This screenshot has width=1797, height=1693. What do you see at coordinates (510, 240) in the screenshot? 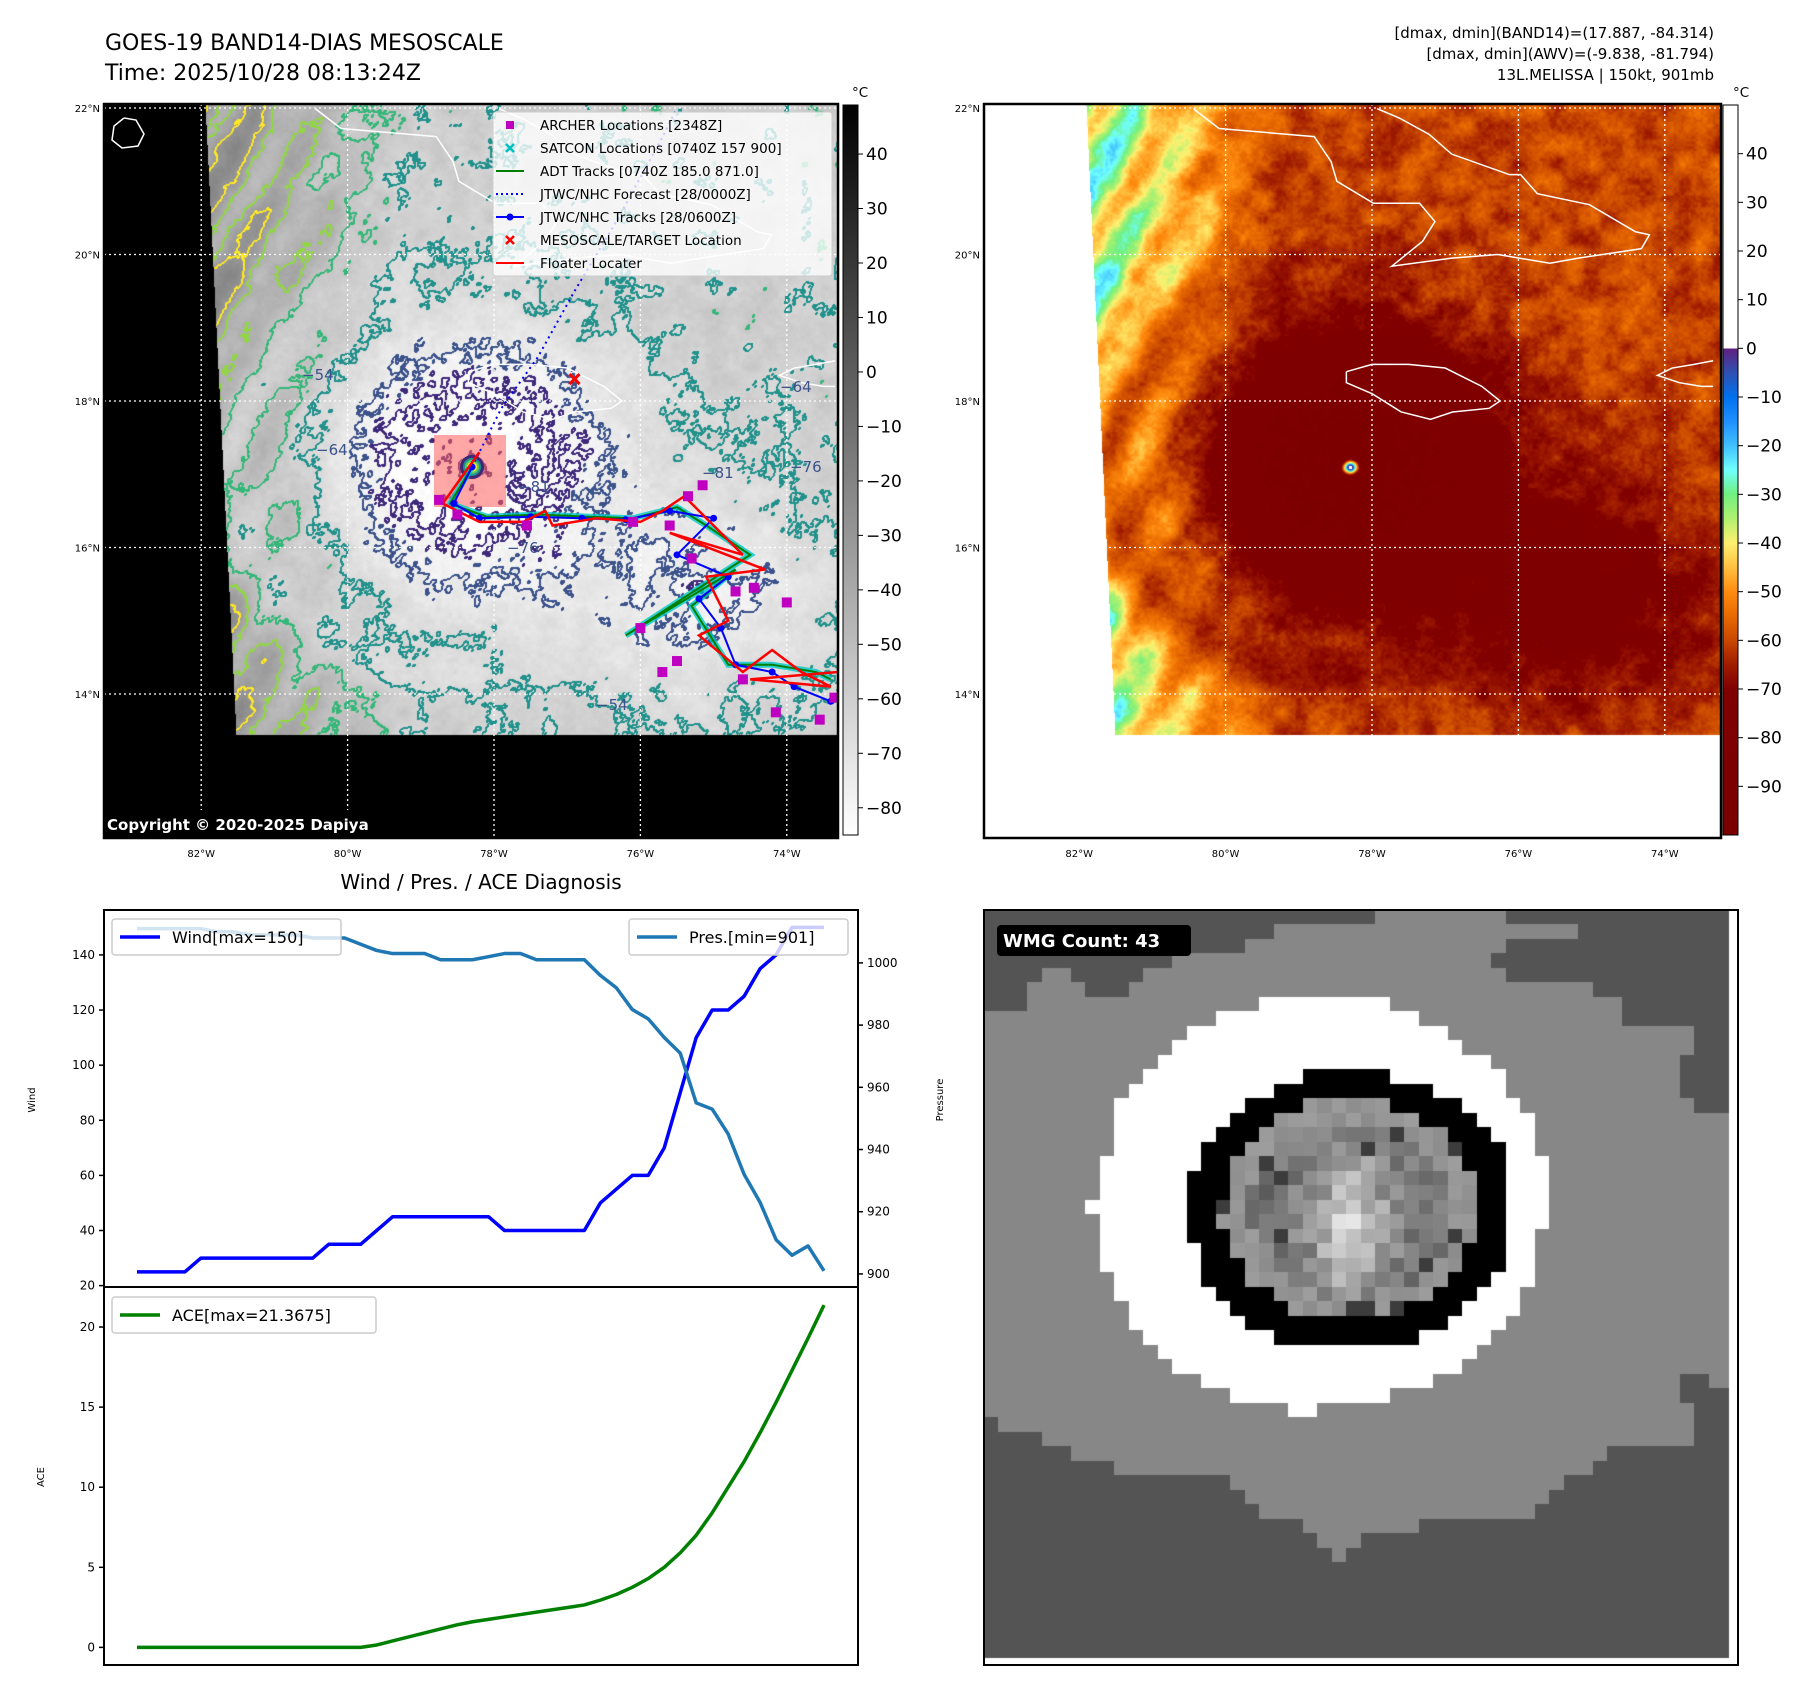
I see `x-marker-icon` at bounding box center [510, 240].